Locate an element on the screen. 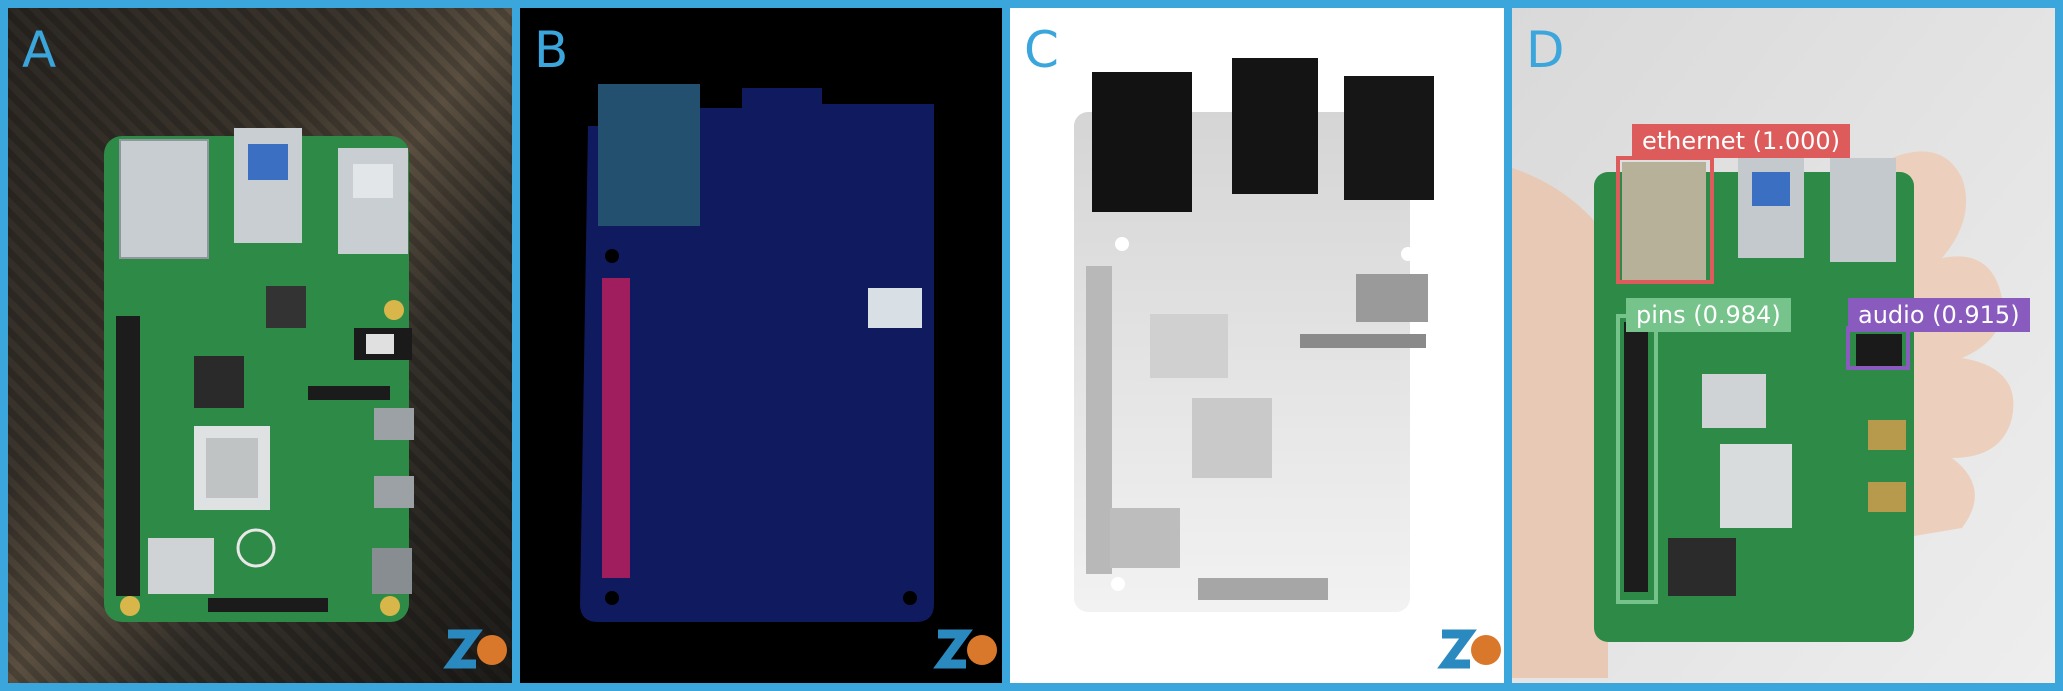  ethernet-label: ethernet (1.000) is located at coordinates (1741, 141).